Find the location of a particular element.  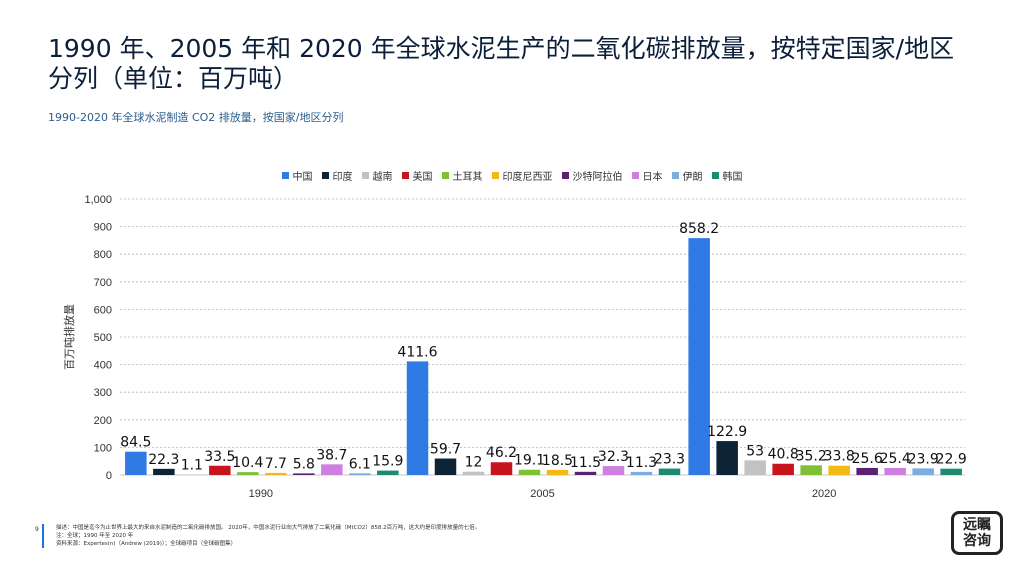

data-label: 1.1 is located at coordinates (192, 466).